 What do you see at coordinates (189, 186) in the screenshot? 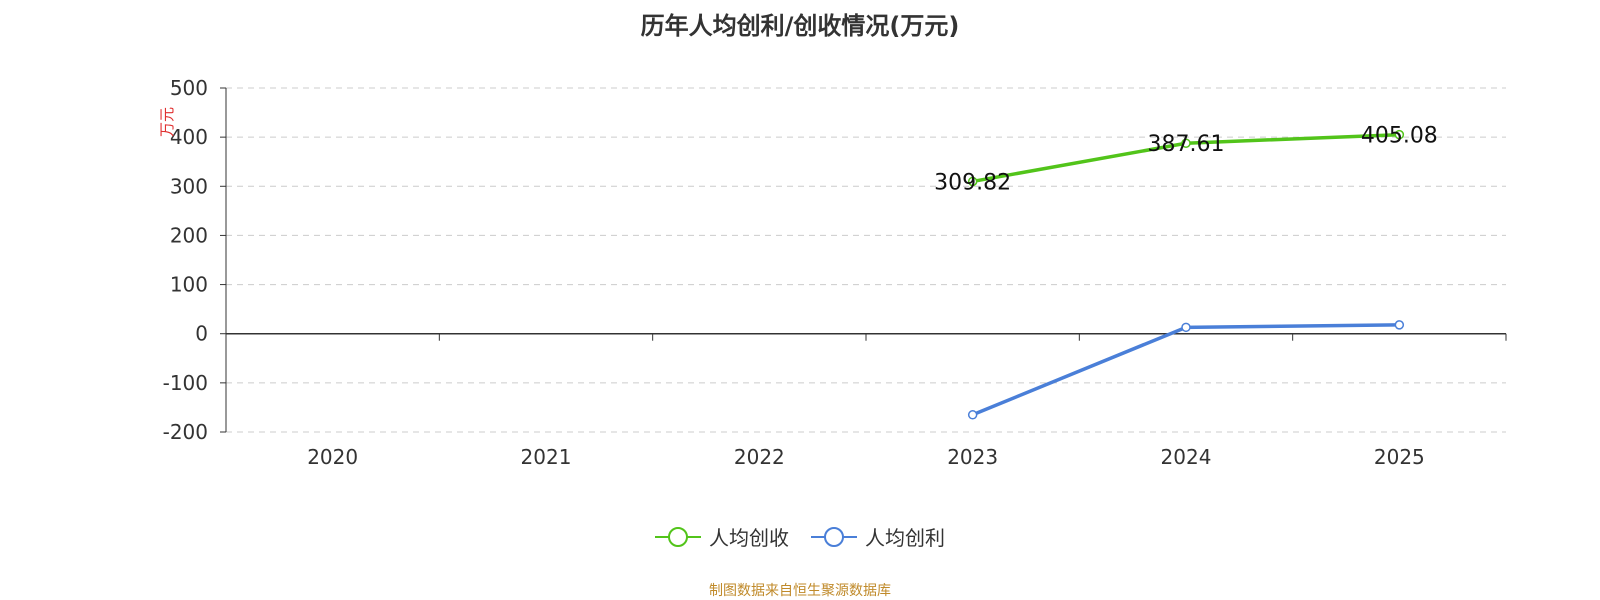
I see `y-tick-label: 300` at bounding box center [189, 186].